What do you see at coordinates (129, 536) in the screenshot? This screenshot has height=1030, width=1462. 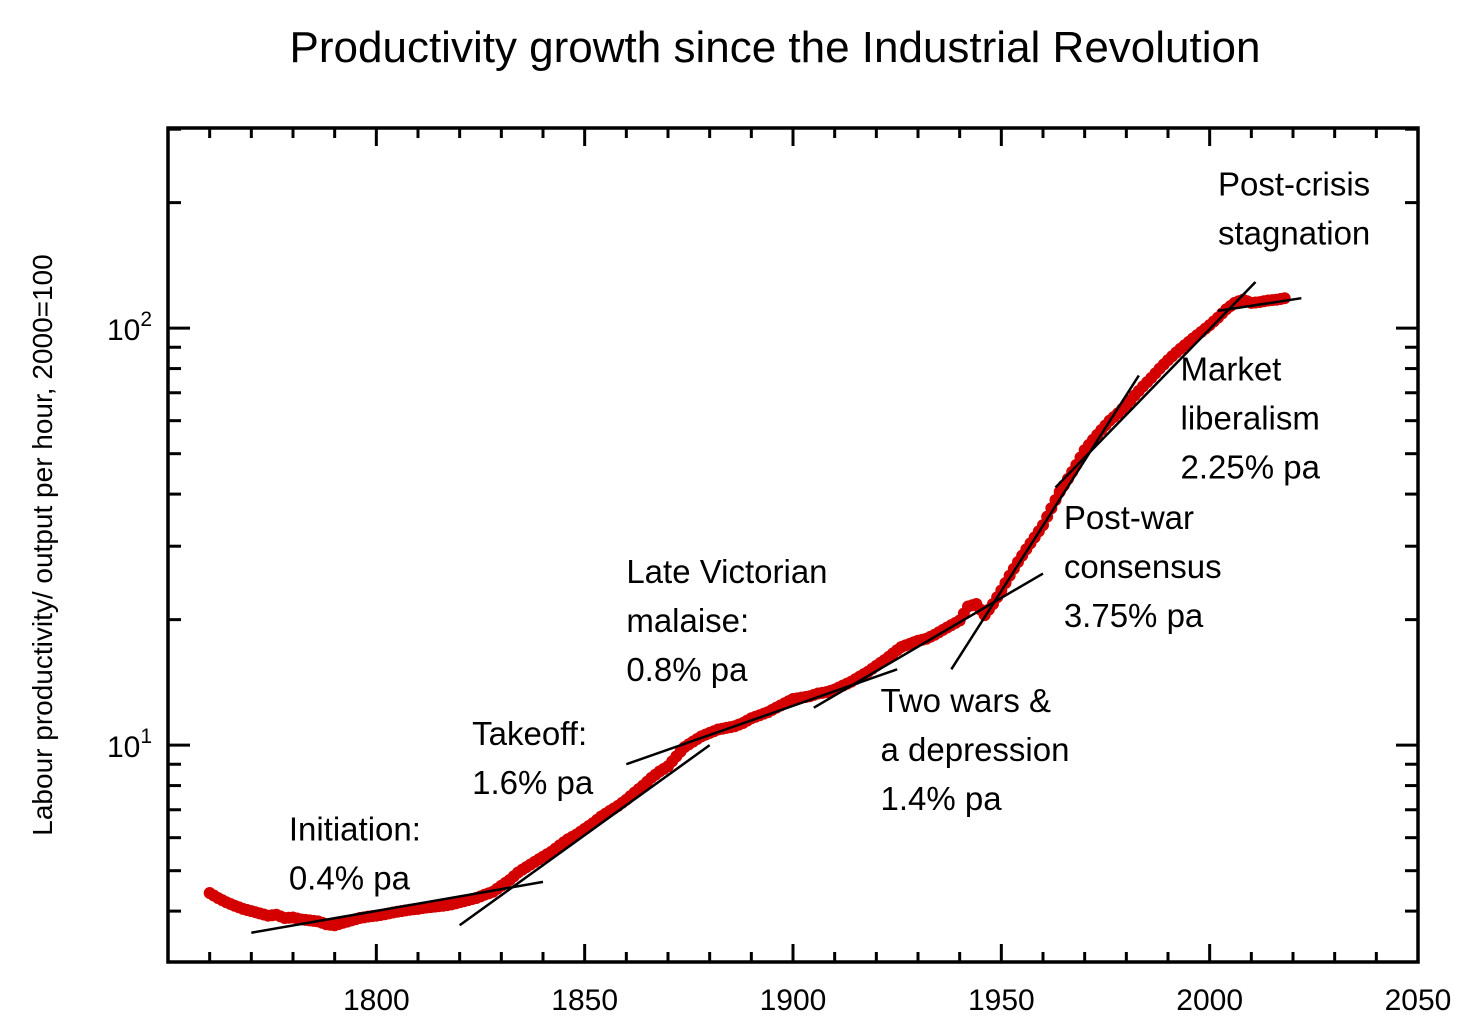 I see `y-tick-labels: 10¹ 10²` at bounding box center [129, 536].